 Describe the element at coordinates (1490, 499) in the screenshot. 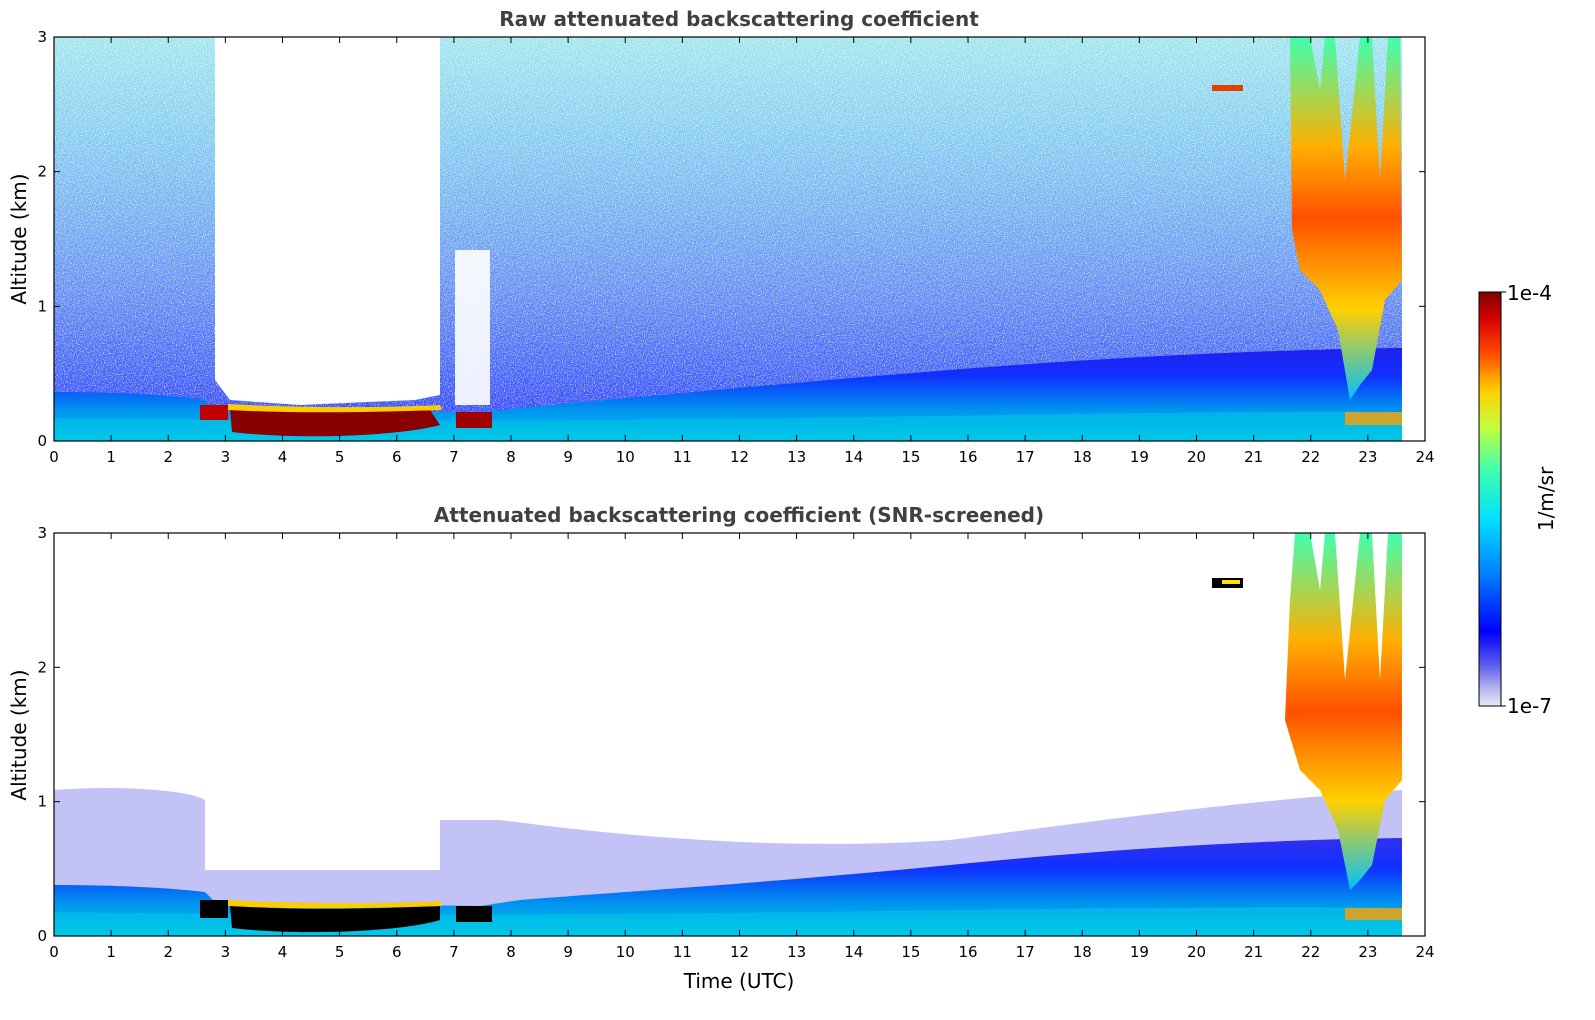

I see `colorbar-gradient` at that location.